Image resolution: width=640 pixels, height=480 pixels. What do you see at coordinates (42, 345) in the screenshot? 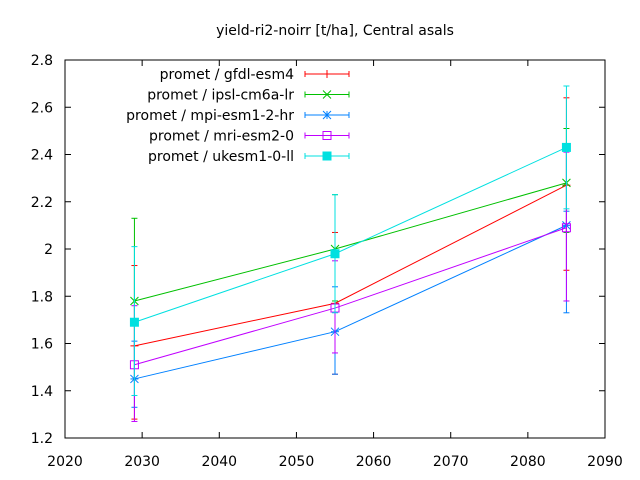
I see `y-tick-label: 1.6` at bounding box center [42, 345].